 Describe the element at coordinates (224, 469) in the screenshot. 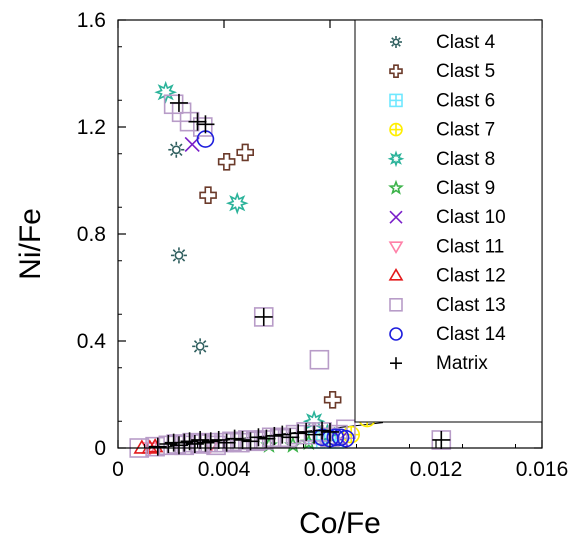

I see `x-tick-label: 0.004` at that location.